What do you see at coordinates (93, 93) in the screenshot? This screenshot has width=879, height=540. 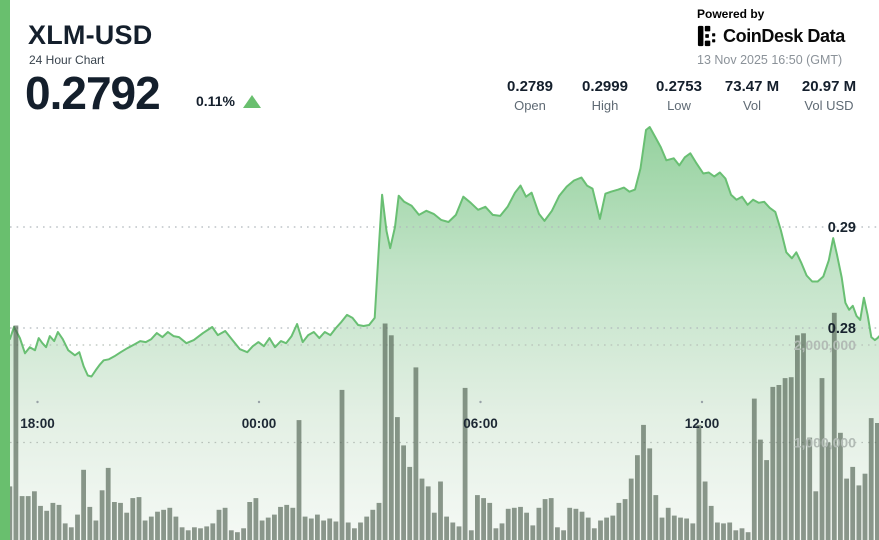 I see `current-price: 0.2792` at bounding box center [93, 93].